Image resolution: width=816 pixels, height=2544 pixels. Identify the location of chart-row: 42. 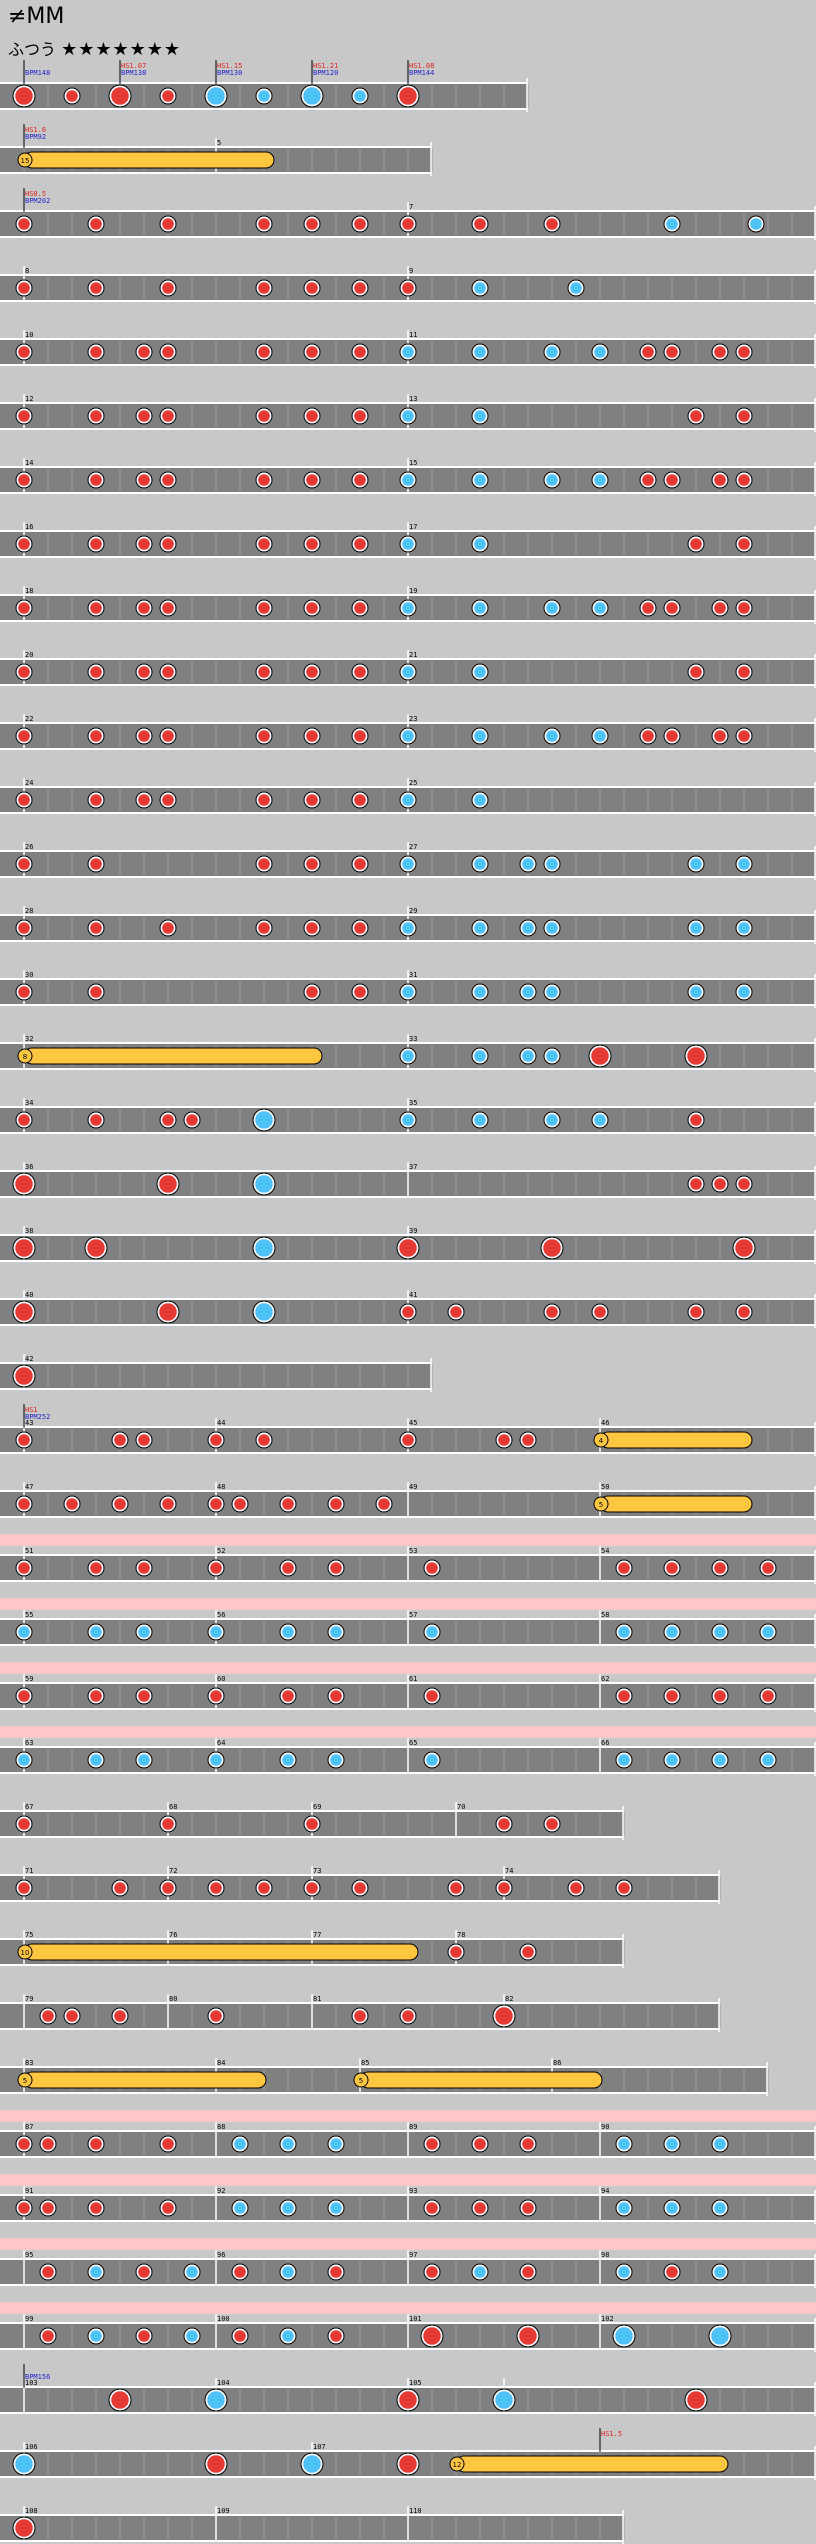
(216, 1373).